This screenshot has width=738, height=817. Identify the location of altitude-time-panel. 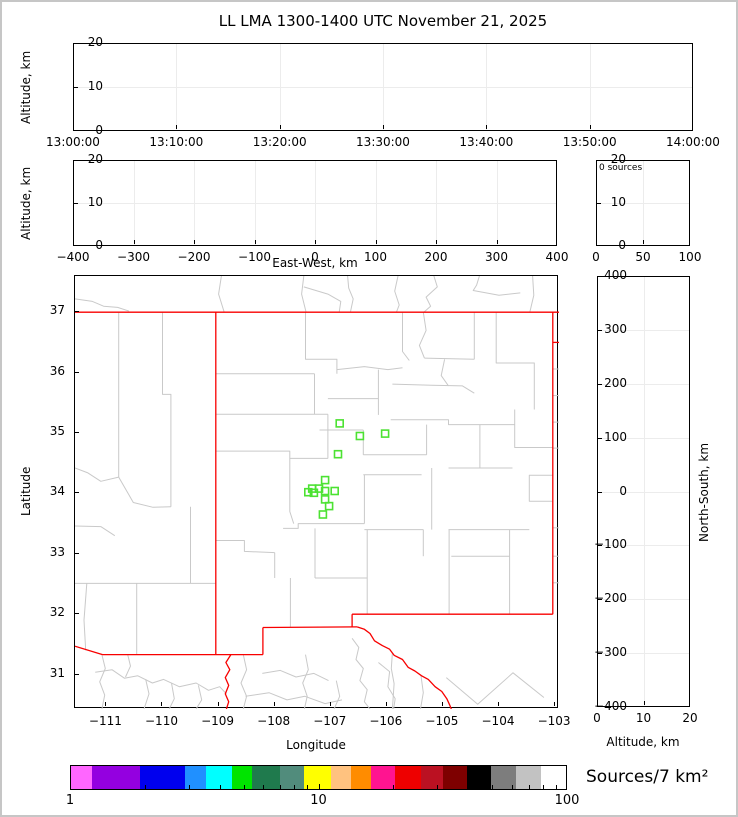
(383, 87).